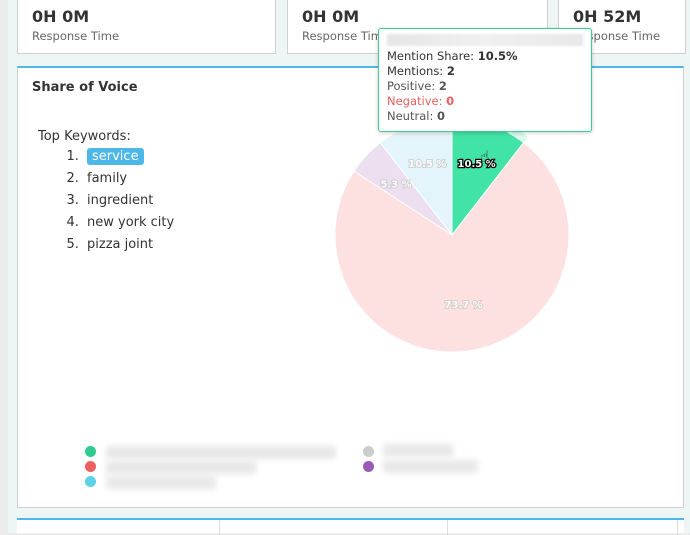  Describe the element at coordinates (131, 222) in the screenshot. I see `keyword-text: new york city` at that location.